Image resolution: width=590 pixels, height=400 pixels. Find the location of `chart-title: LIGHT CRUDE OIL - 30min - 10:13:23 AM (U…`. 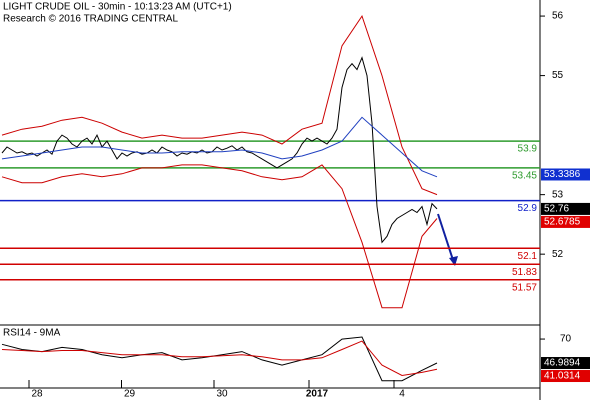

chart-title: LIGHT CRUDE OIL - 30min - 10:13:23 AM (U… is located at coordinates (117, 7).